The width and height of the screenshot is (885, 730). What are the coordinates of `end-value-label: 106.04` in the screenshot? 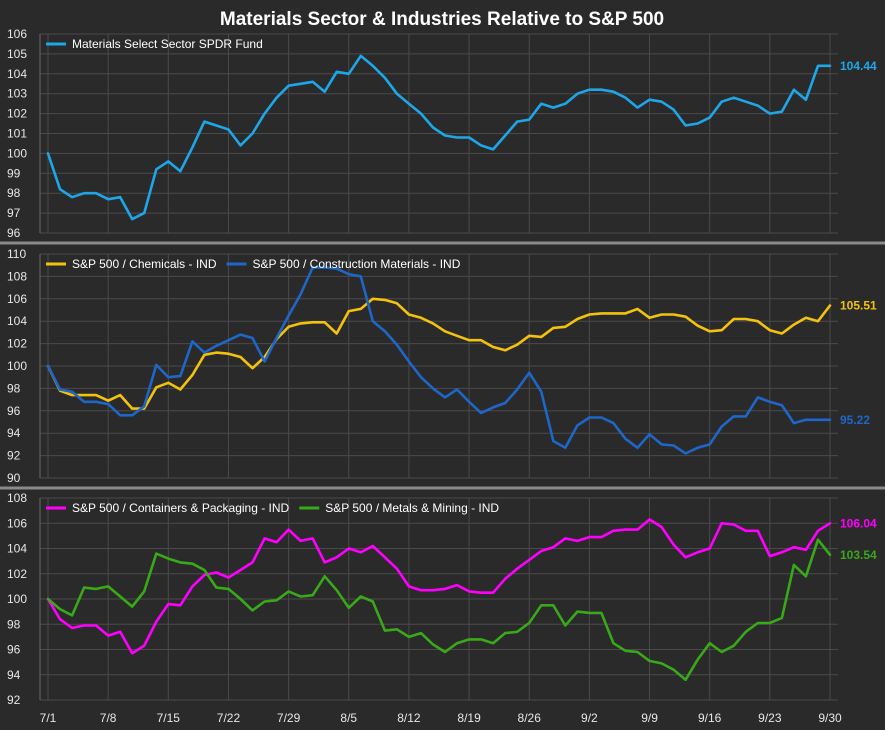 It's located at (858, 523).